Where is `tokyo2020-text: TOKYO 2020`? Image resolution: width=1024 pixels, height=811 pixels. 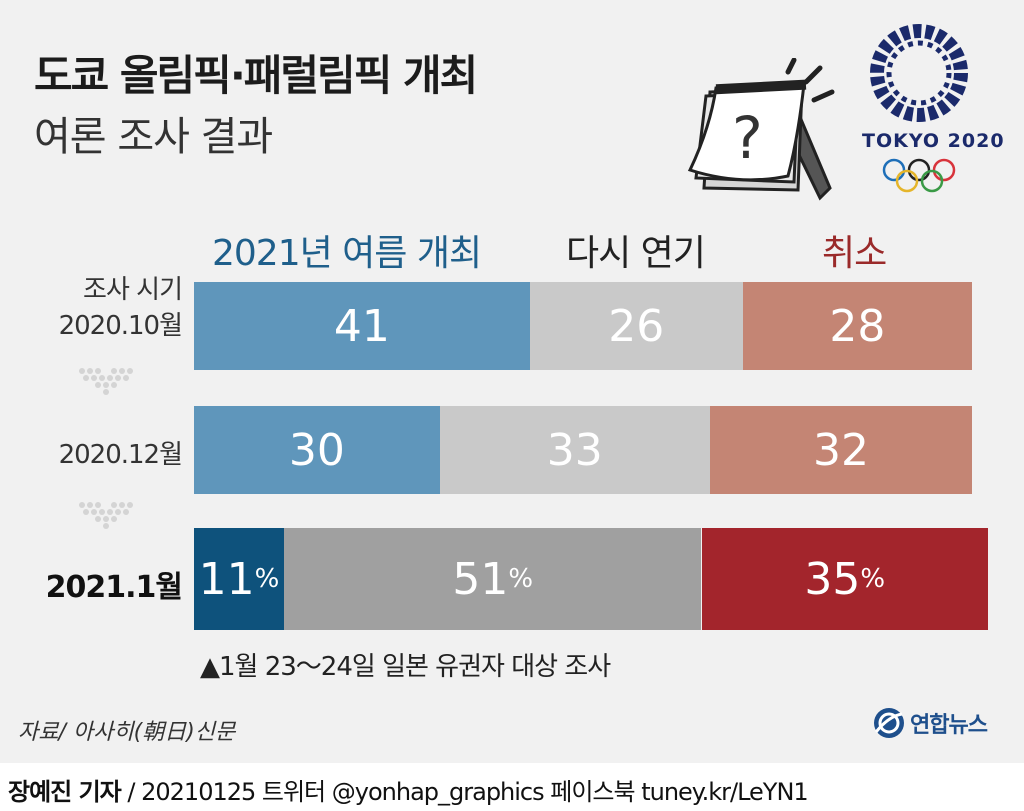 tokyo2020-text: TOKYO 2020 is located at coordinates (933, 141).